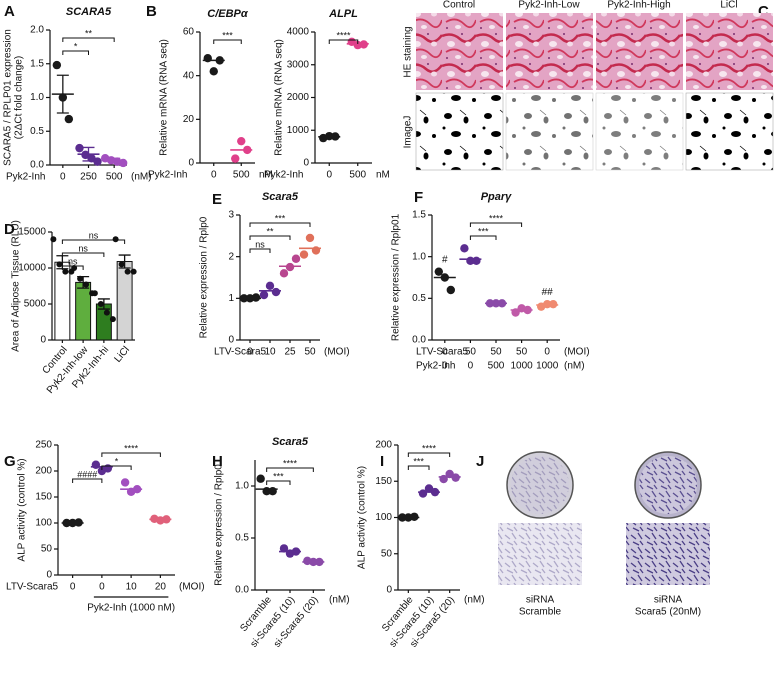  I want to click on y-tick-label: 10000, so click(32, 268).